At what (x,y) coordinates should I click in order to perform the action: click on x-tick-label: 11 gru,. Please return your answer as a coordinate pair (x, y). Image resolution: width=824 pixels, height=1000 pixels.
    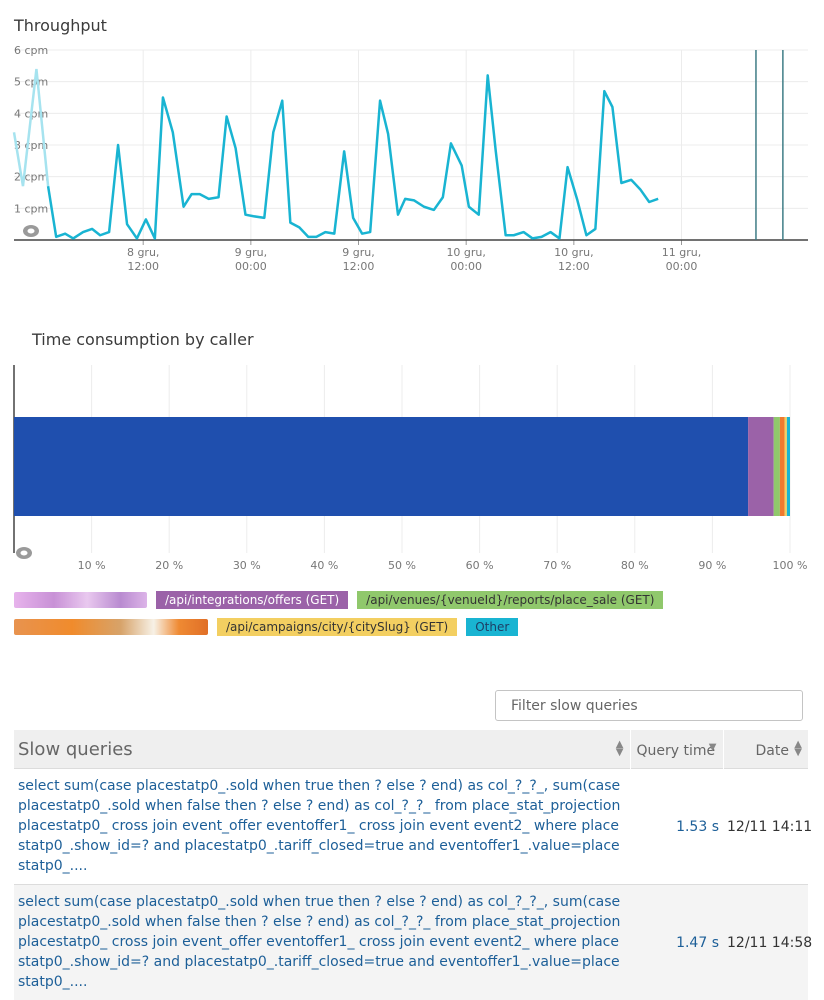
    Looking at the image, I should click on (681, 252).